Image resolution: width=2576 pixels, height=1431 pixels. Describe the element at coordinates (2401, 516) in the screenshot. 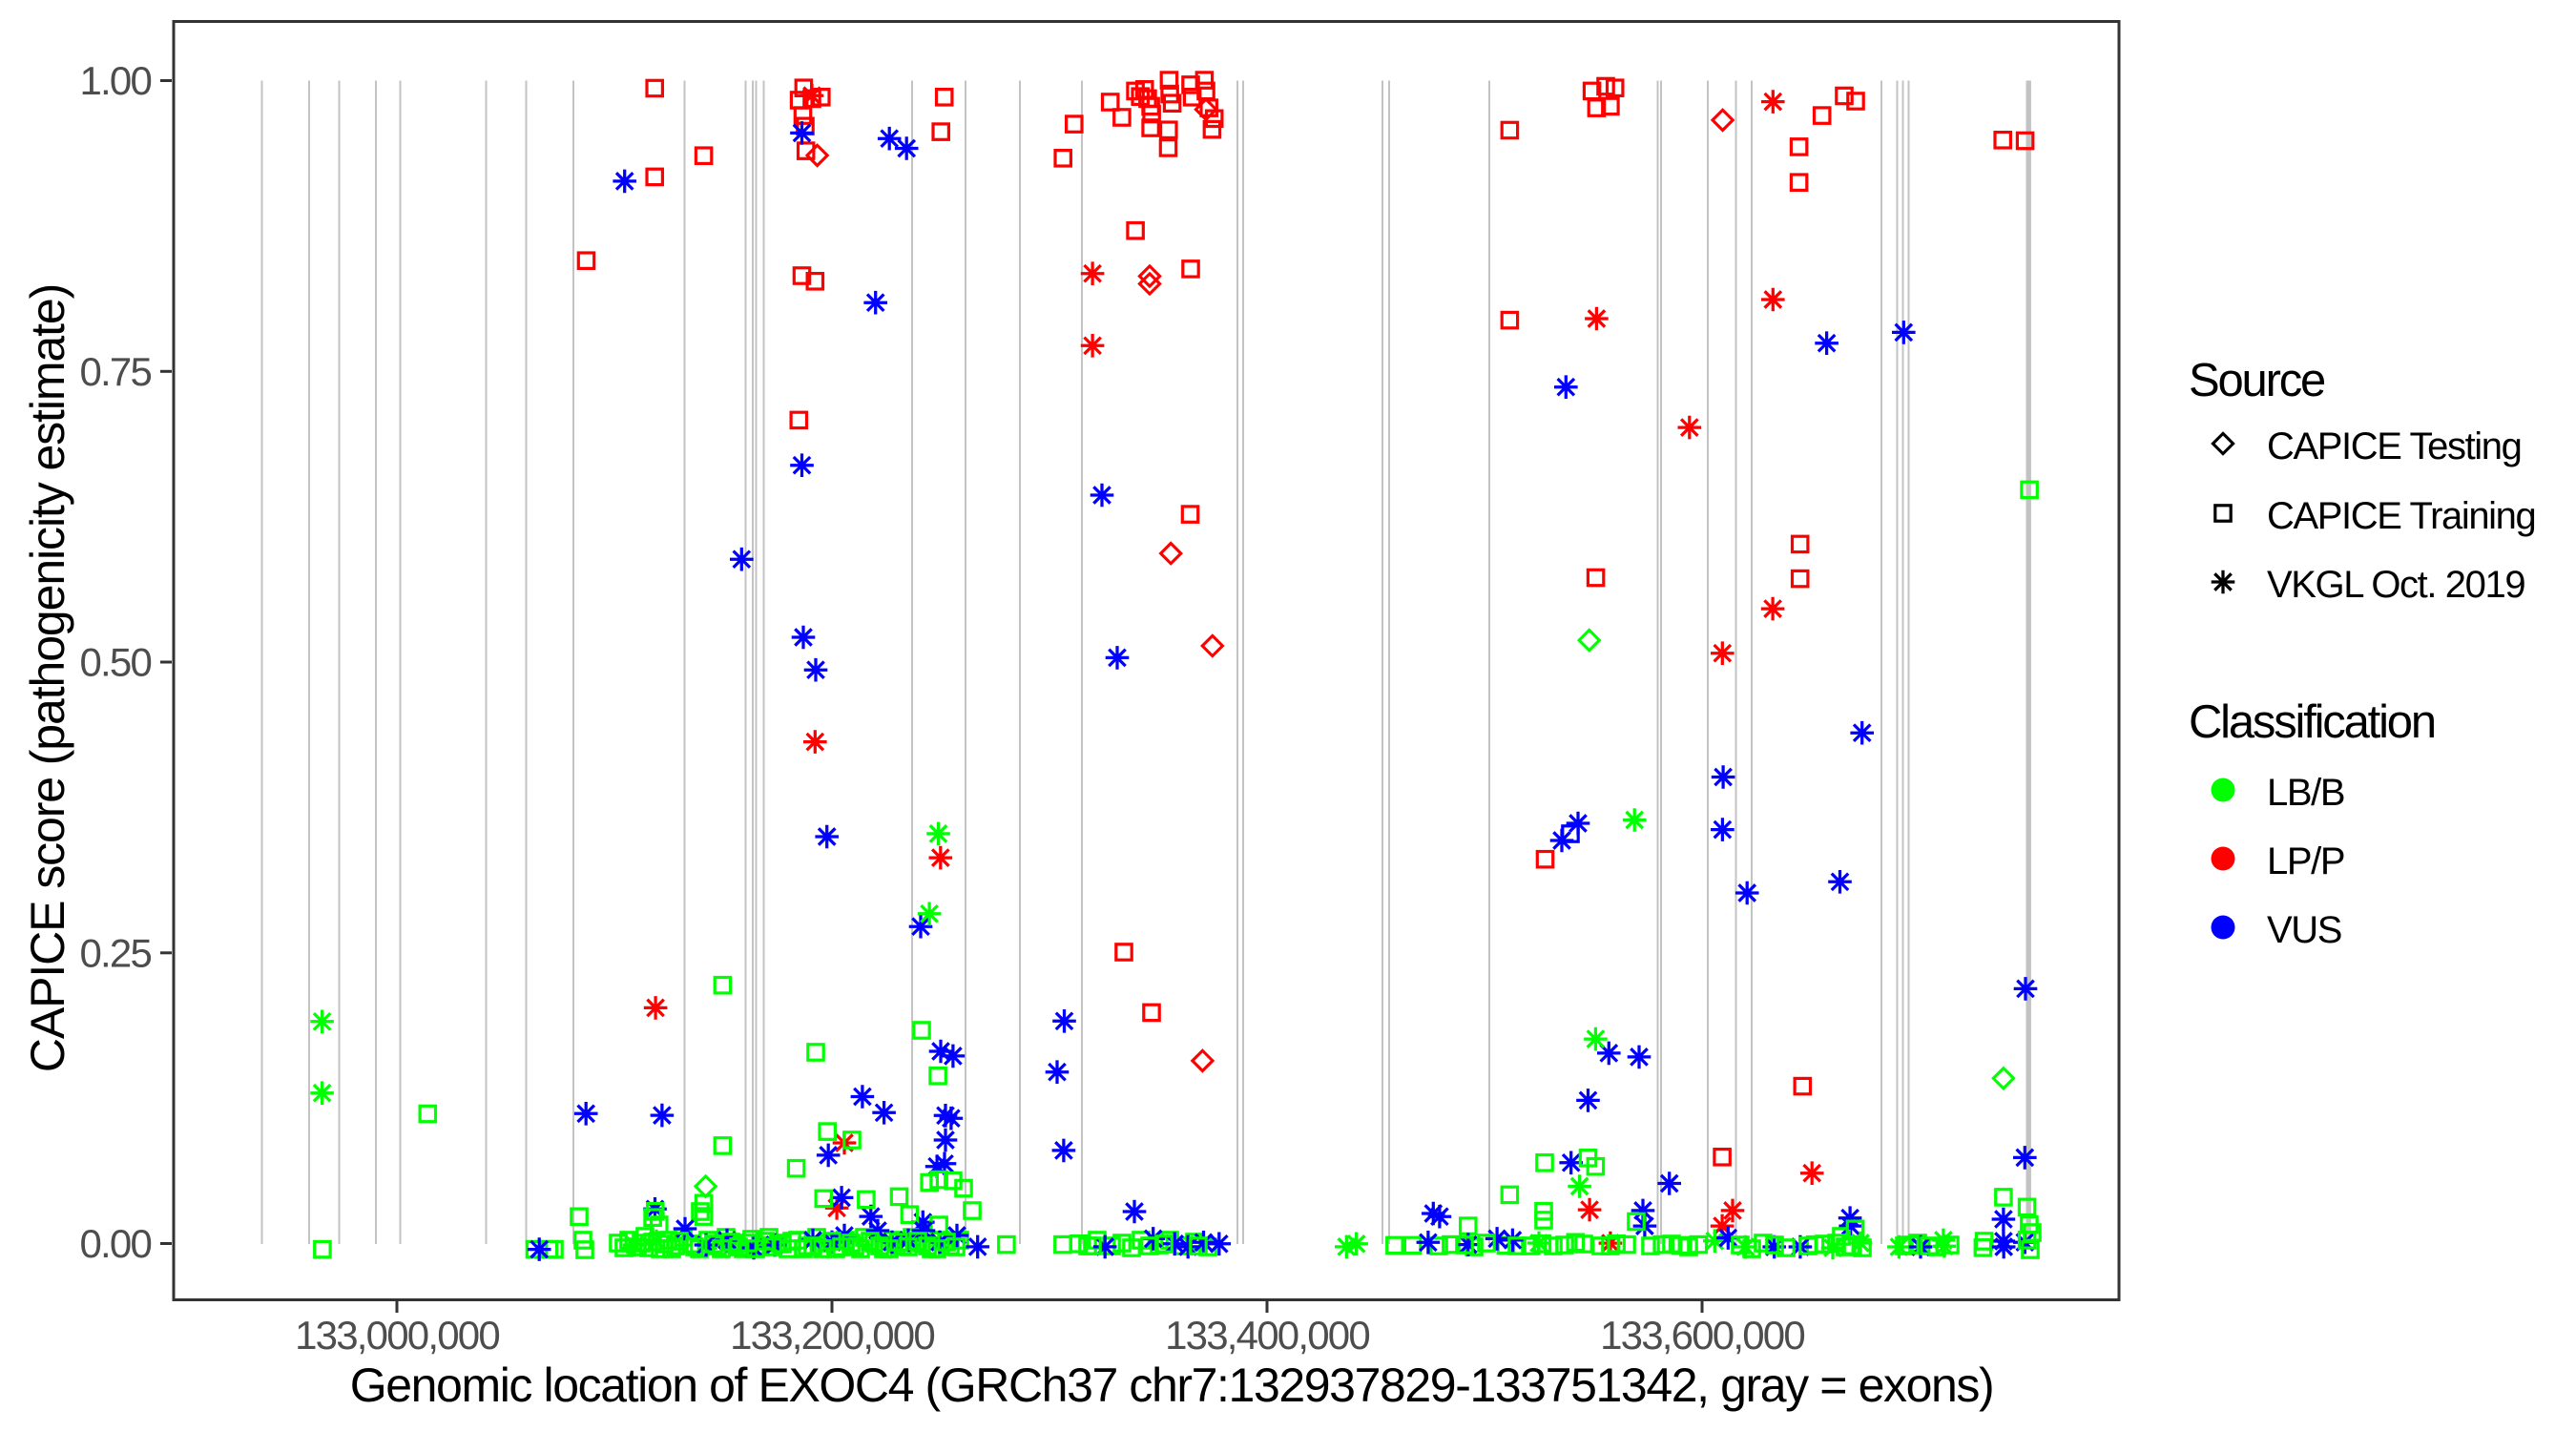

I see `svg-text: CAPICE Training` at that location.